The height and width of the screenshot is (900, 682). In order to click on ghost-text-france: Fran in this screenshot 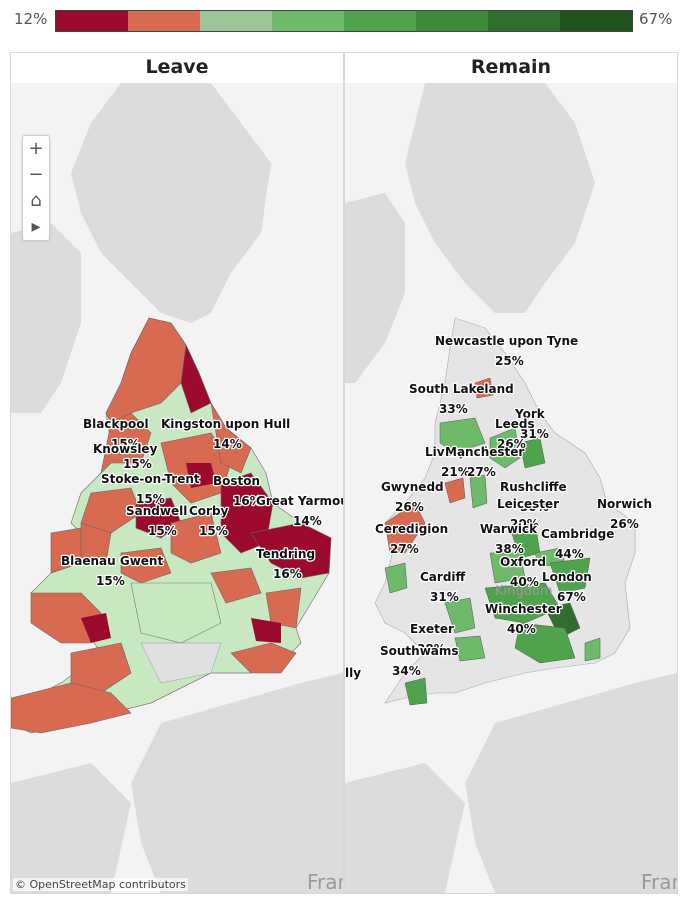, I will do `click(325, 881)`.